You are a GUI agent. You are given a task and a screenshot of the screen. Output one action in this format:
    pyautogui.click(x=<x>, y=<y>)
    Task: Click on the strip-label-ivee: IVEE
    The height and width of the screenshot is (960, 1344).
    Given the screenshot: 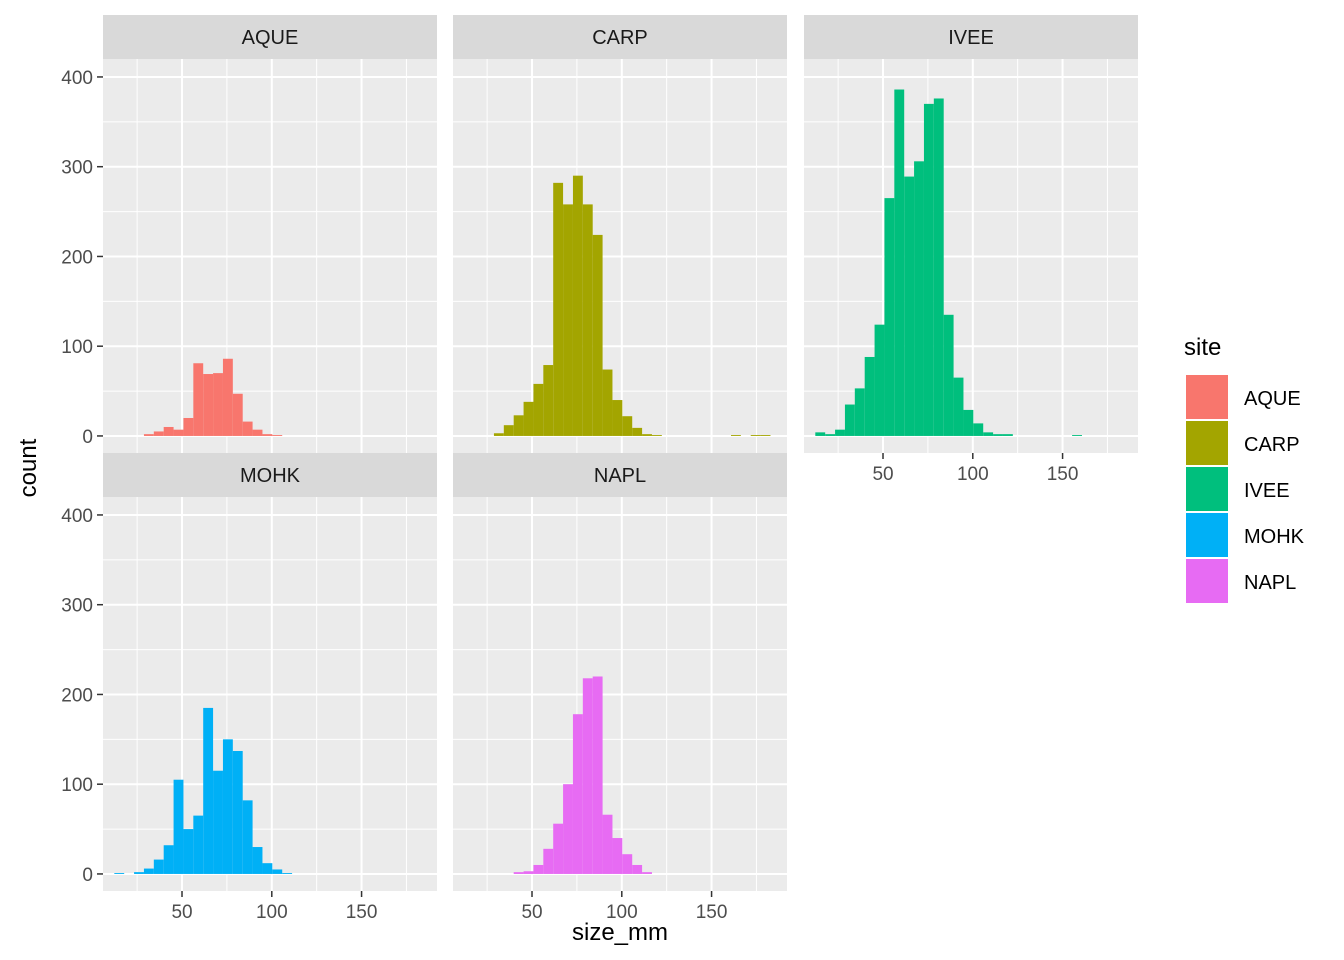 What is the action you would take?
    pyautogui.click(x=971, y=38)
    